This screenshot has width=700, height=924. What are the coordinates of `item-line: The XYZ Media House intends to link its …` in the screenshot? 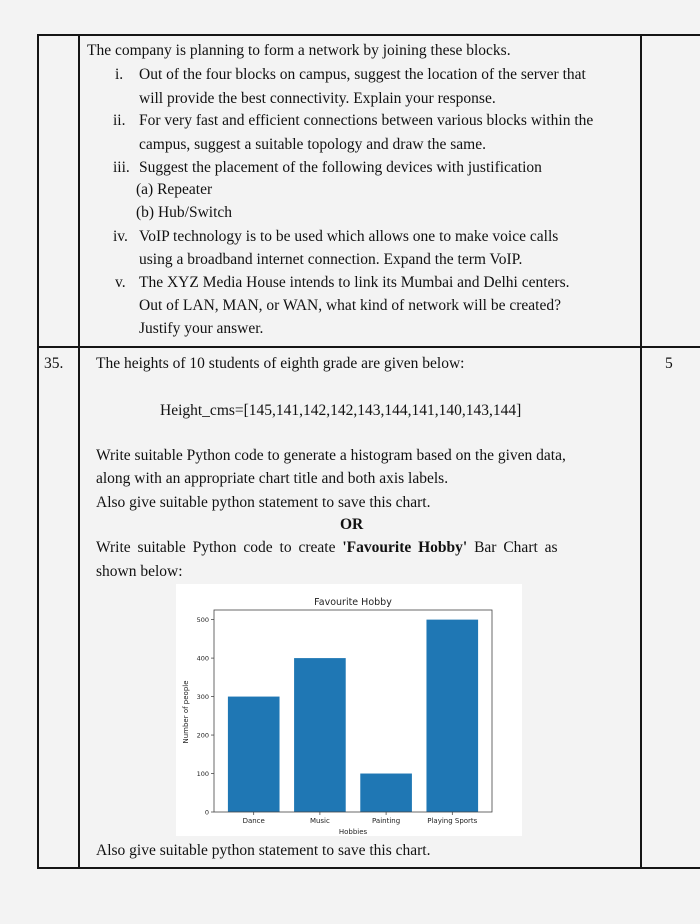 It's located at (354, 282).